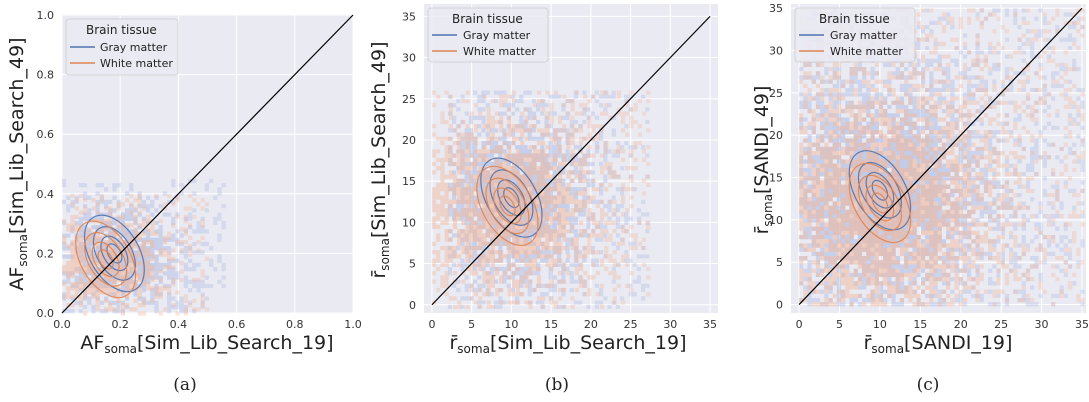 The height and width of the screenshot is (402, 1089). I want to click on panel-b-xlabel: r̄soma[Sim_Lib_Search_19], so click(567, 344).